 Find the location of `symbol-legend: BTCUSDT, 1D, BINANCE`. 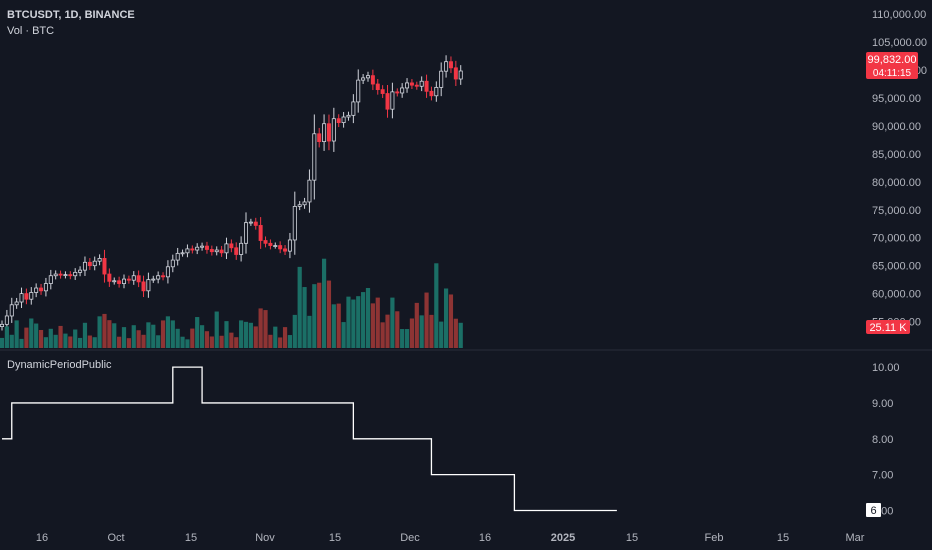

symbol-legend: BTCUSDT, 1D, BINANCE is located at coordinates (71, 15).